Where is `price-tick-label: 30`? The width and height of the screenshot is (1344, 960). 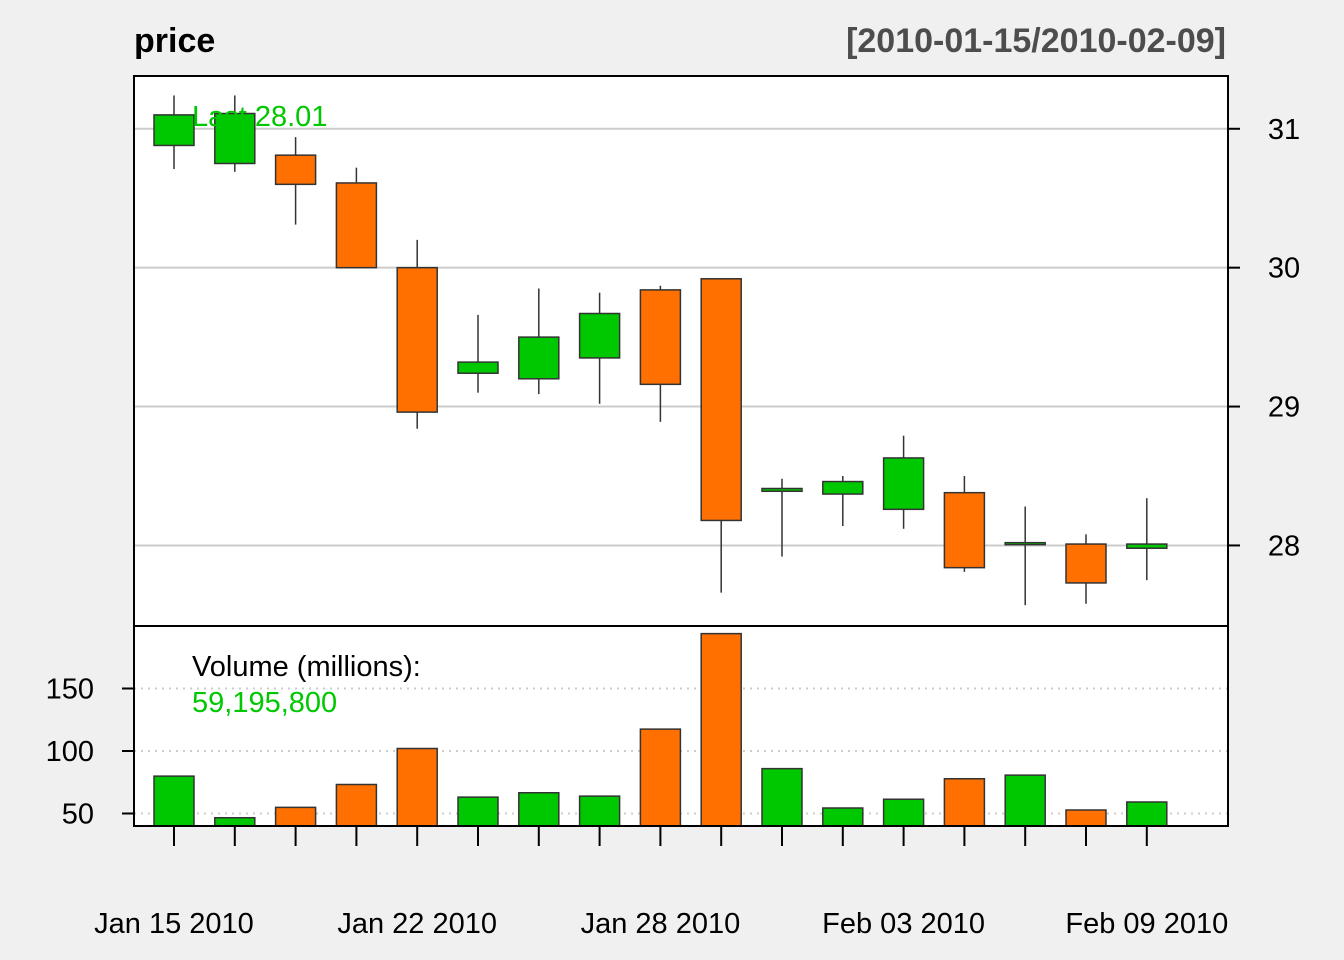 price-tick-label: 30 is located at coordinates (1284, 269).